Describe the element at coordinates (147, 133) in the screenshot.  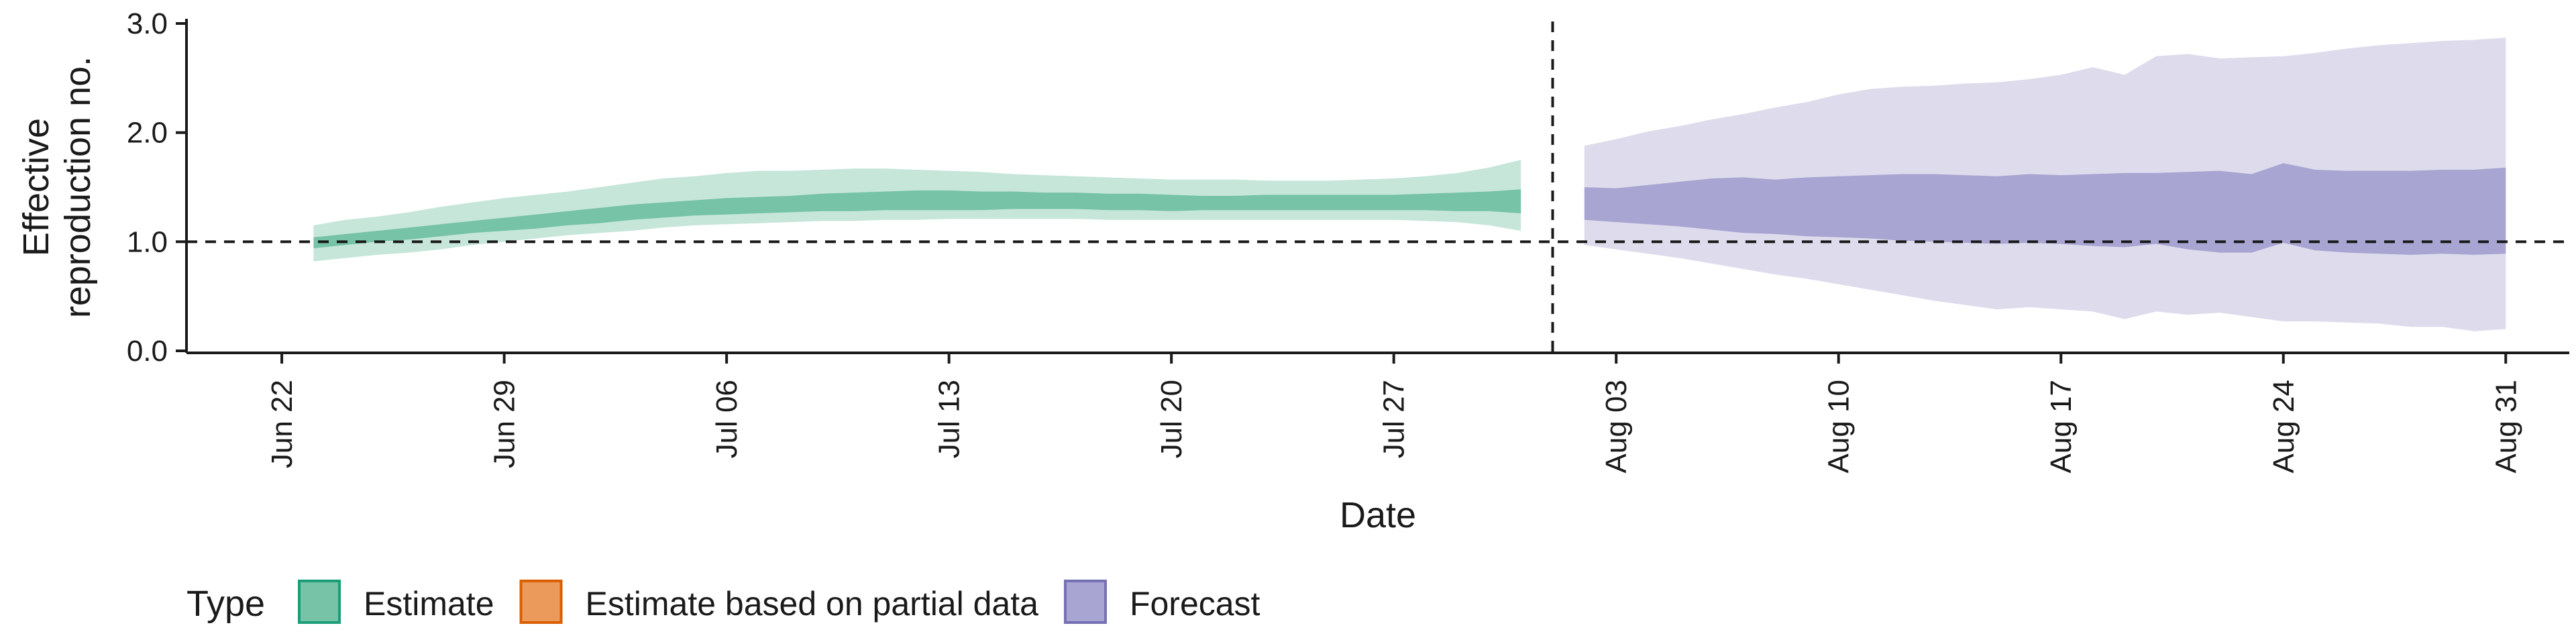
I see `y-tick-label: 2.0` at that location.